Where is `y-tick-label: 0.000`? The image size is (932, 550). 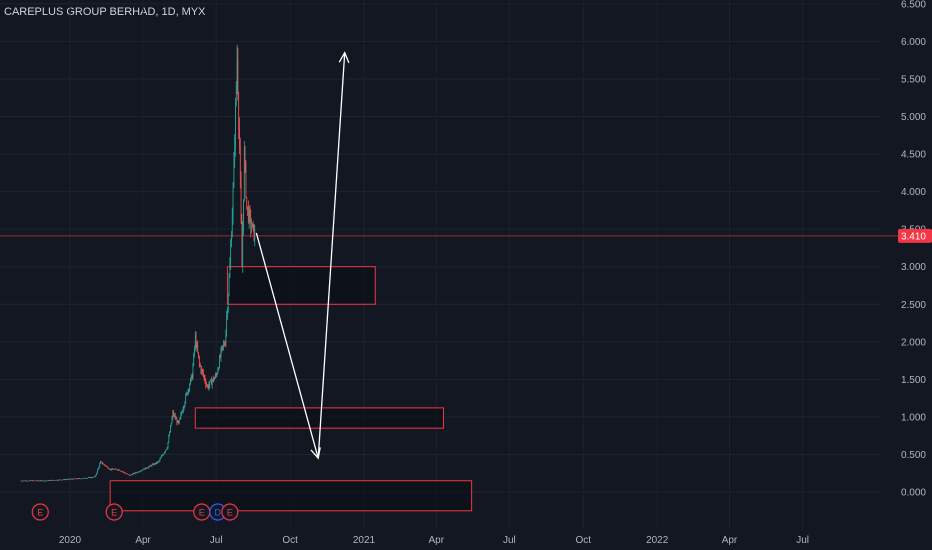 y-tick-label: 0.000 is located at coordinates (913, 493).